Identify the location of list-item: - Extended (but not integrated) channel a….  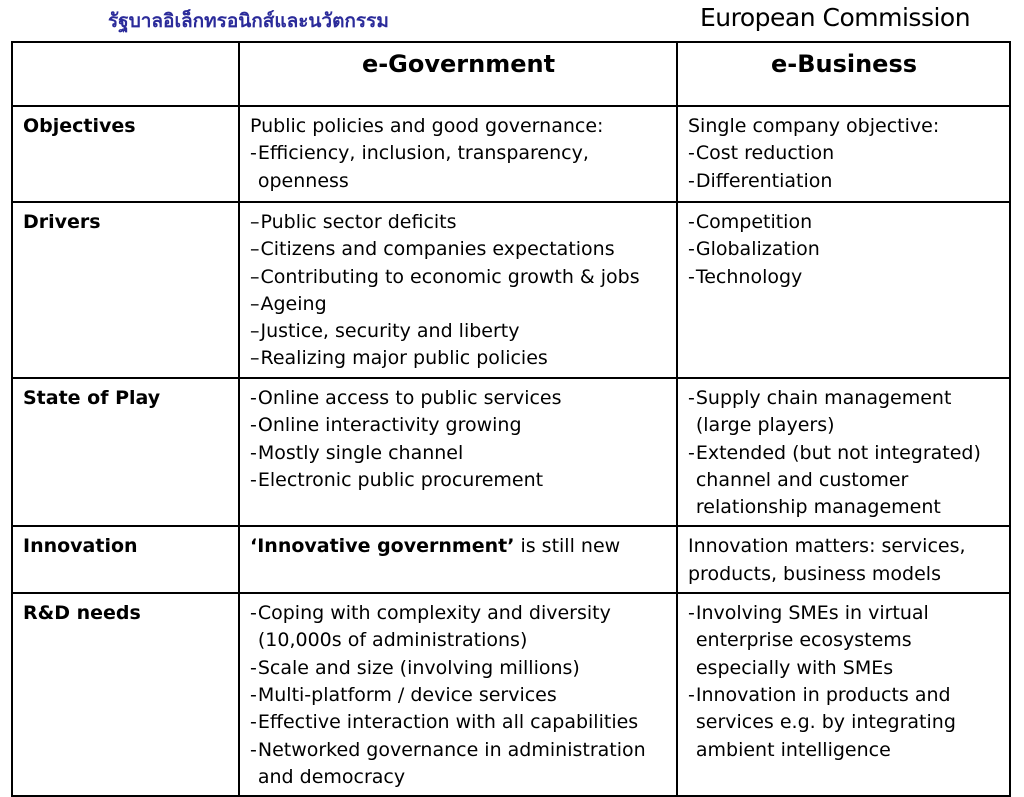
(844, 481).